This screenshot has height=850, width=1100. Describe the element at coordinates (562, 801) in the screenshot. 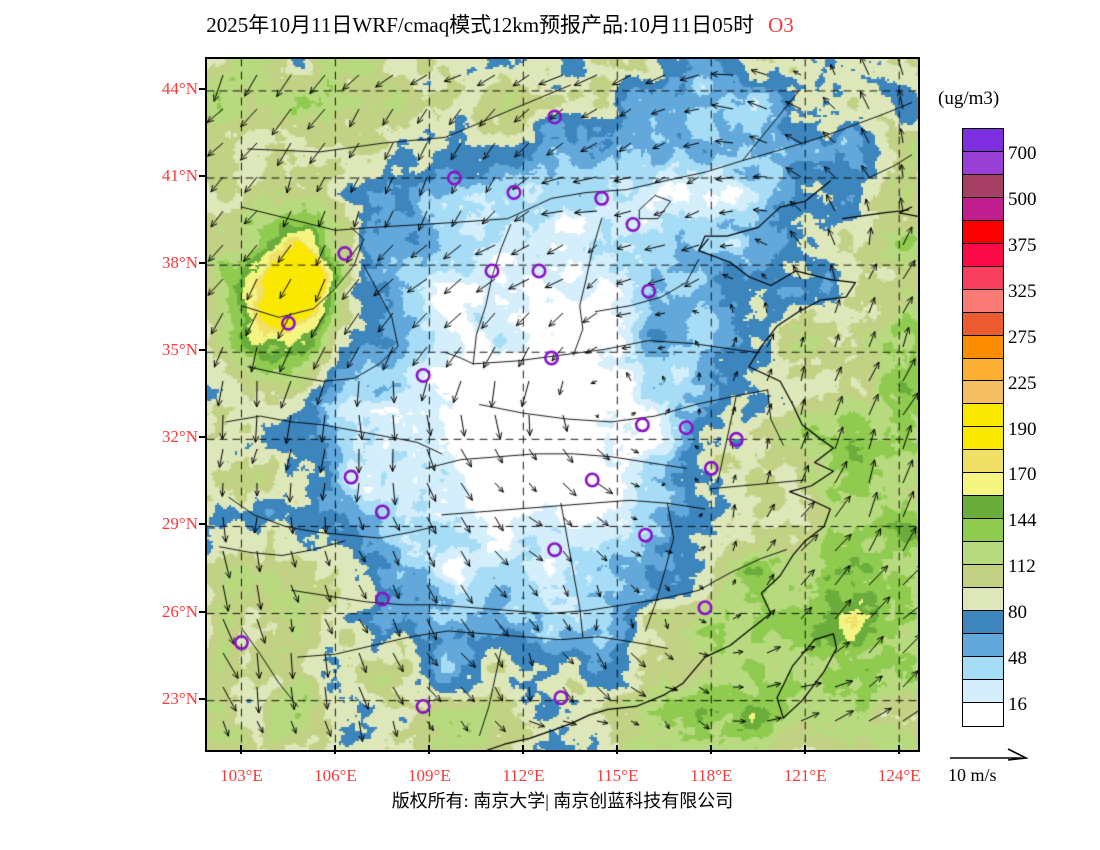

I see `copyright-footer: 版权所有: 南京大学| 南京创蓝科技有限公司` at that location.